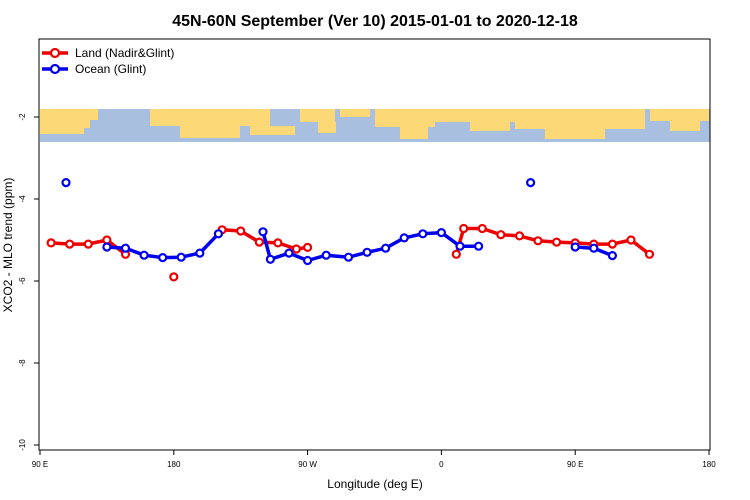 The width and height of the screenshot is (750, 500). Describe the element at coordinates (28, 282) in the screenshot. I see `y-axis: -2 -4 -6 -8 -10` at that location.